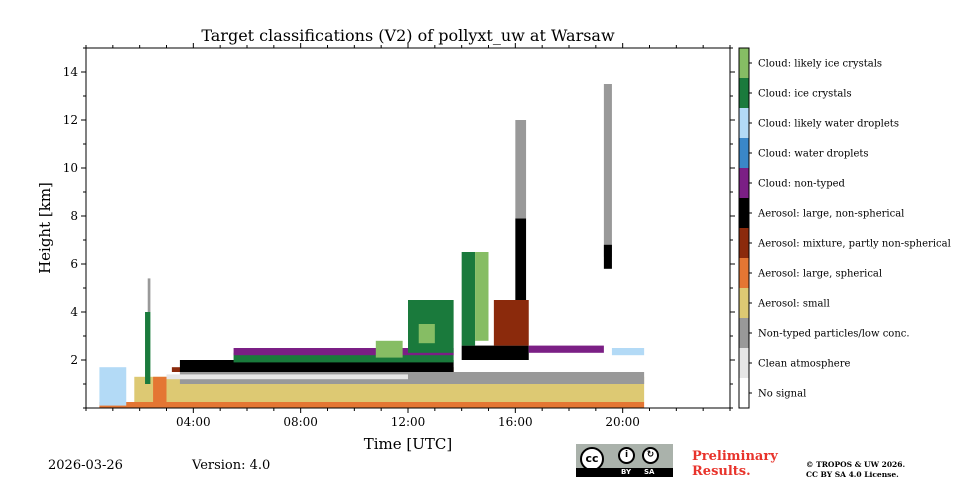 The image size is (960, 480). What do you see at coordinates (85, 465) in the screenshot?
I see `measurement-date: 2026-03-26` at bounding box center [85, 465].